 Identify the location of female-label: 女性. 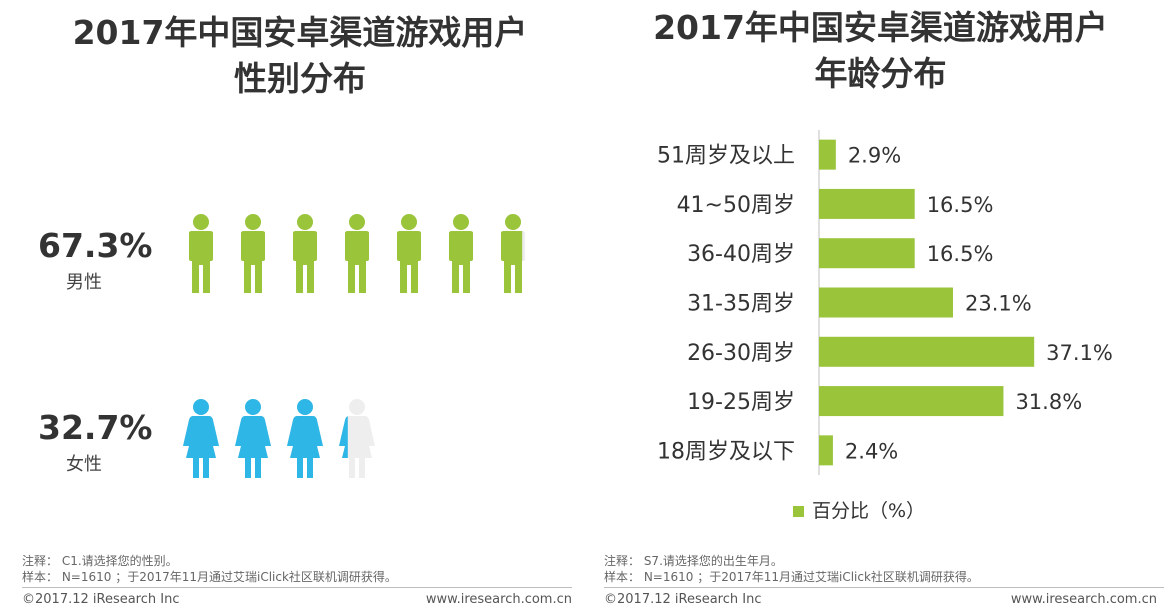
(84, 464).